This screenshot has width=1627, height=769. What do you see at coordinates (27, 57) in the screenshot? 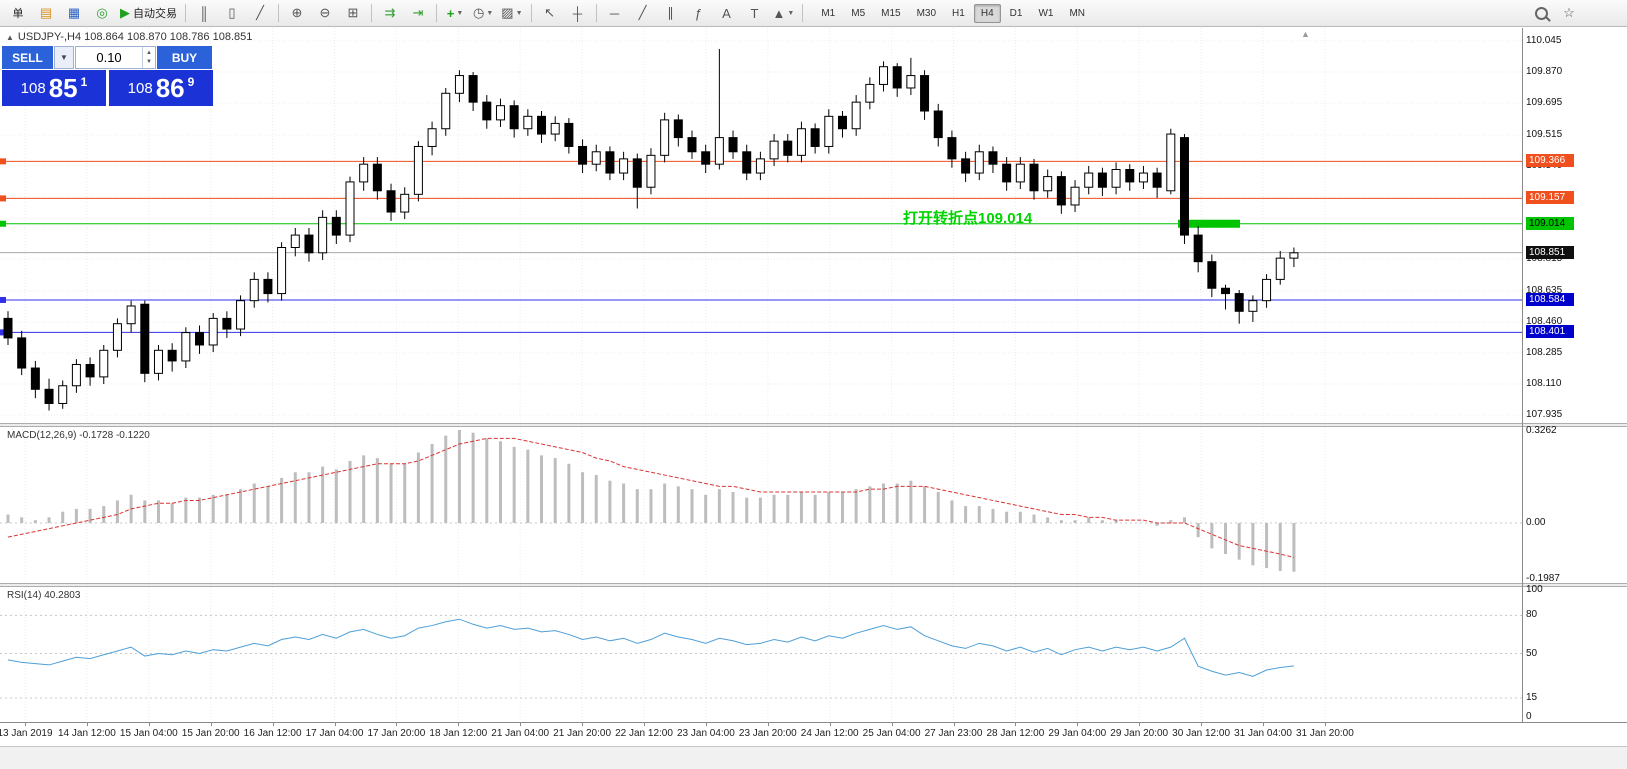
I see `sell-button: SELL` at bounding box center [27, 57].